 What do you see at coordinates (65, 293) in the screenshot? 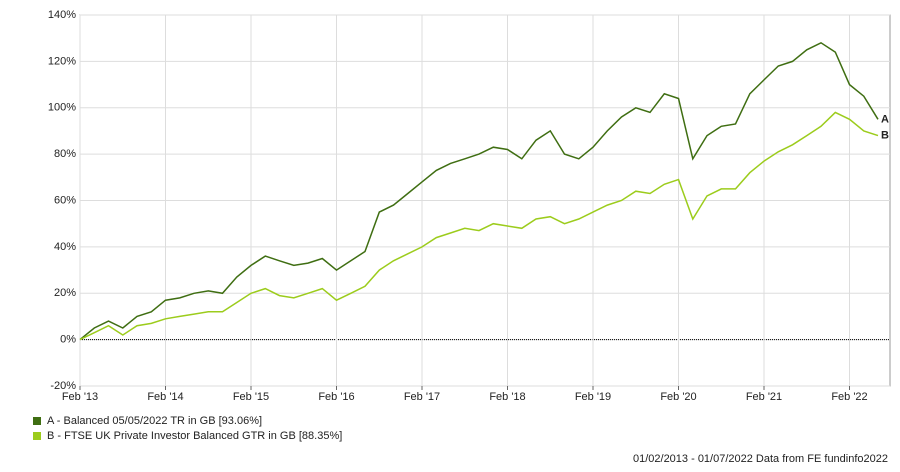
I see `y-tick-label: 20%` at bounding box center [65, 293].